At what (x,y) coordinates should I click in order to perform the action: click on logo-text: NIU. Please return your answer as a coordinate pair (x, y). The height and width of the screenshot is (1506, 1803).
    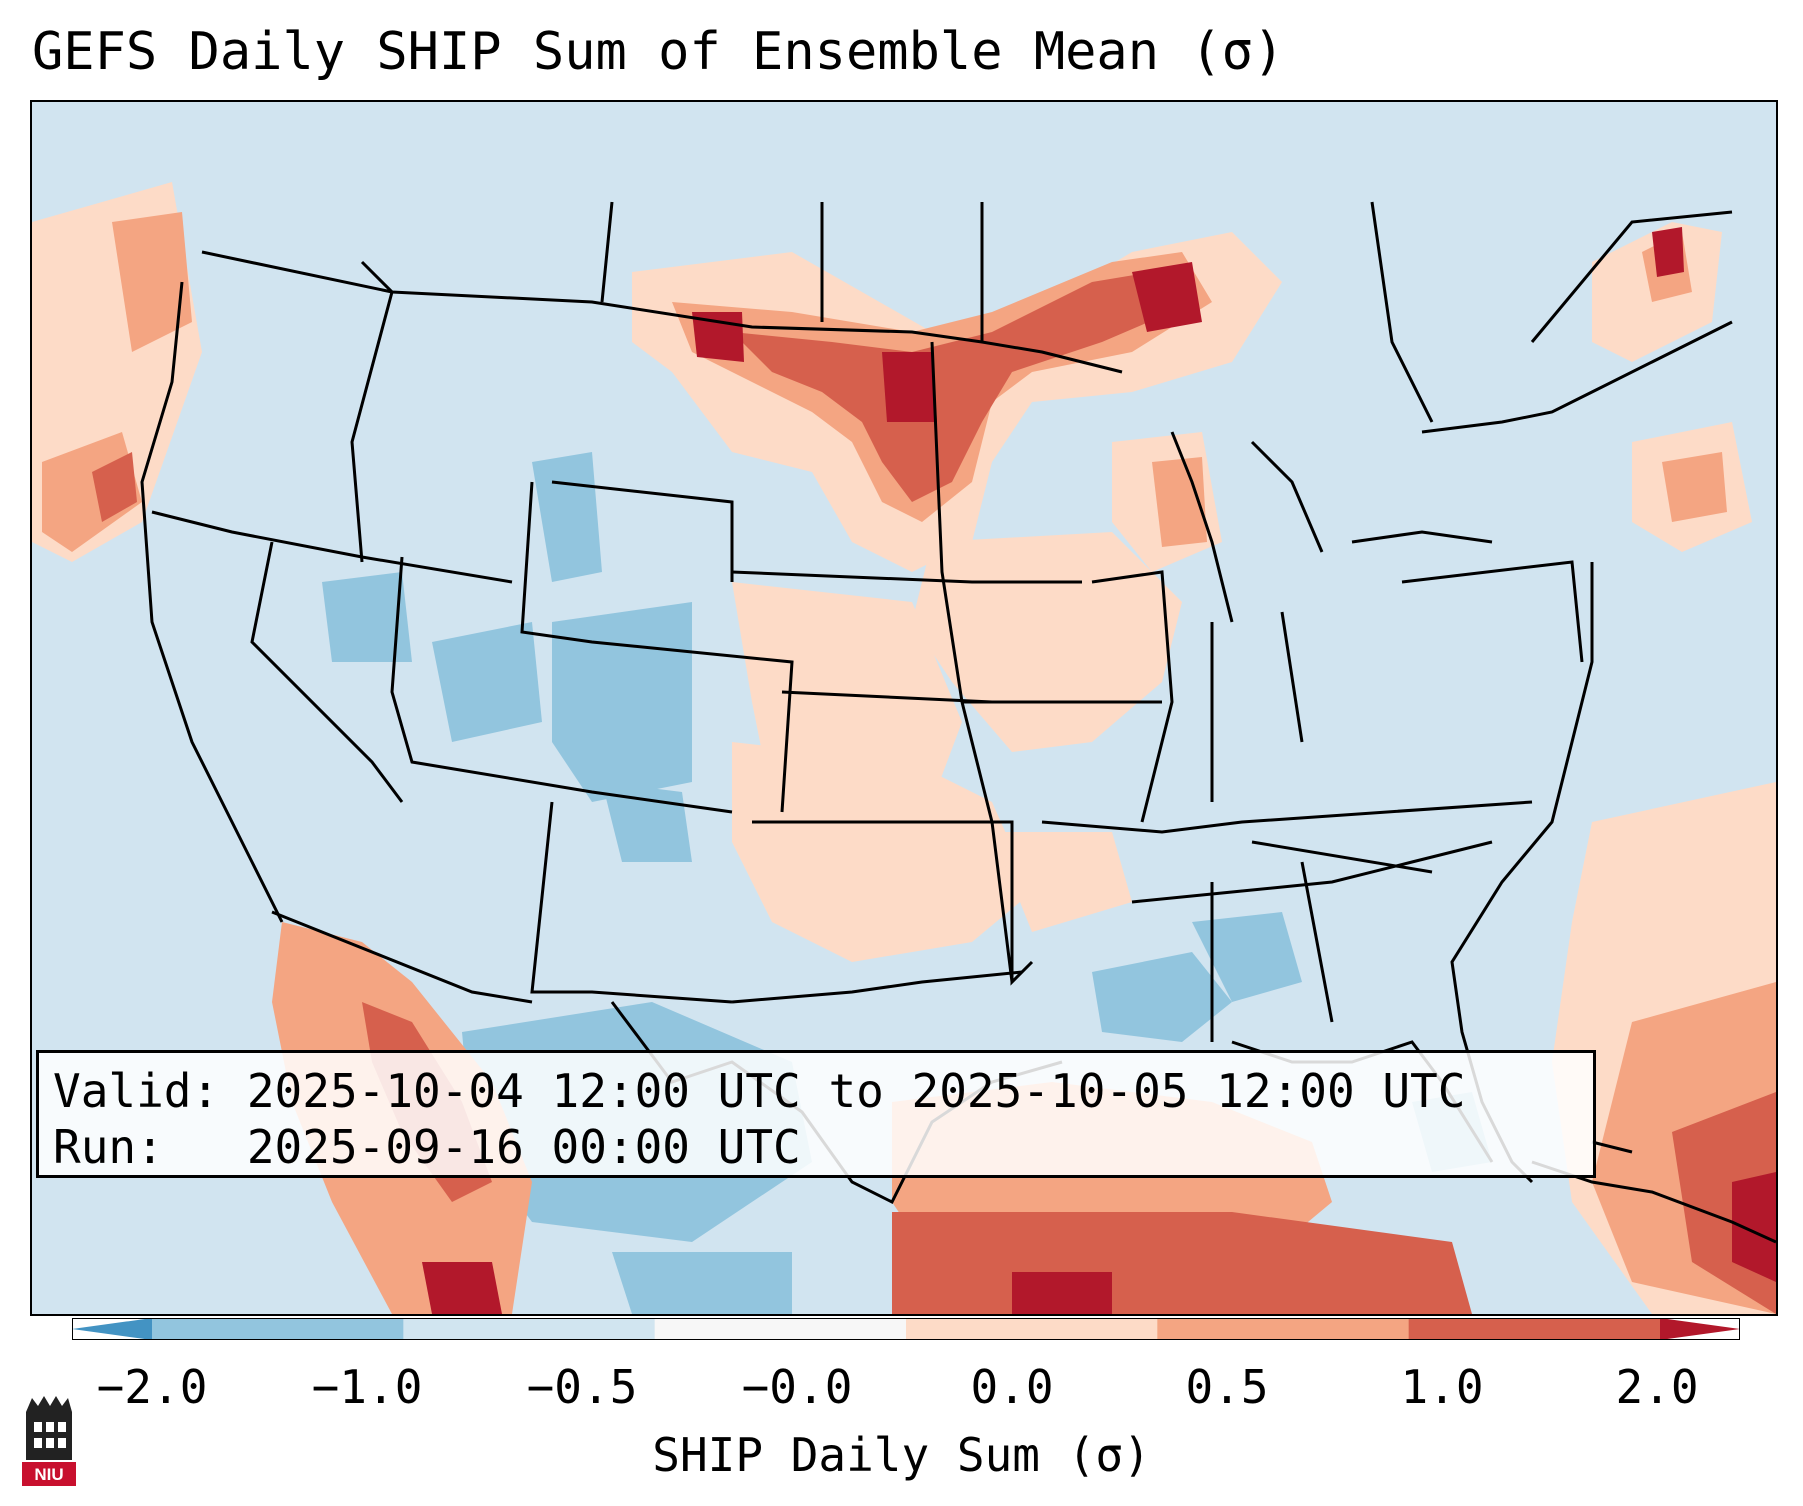
    Looking at the image, I should click on (48, 1474).